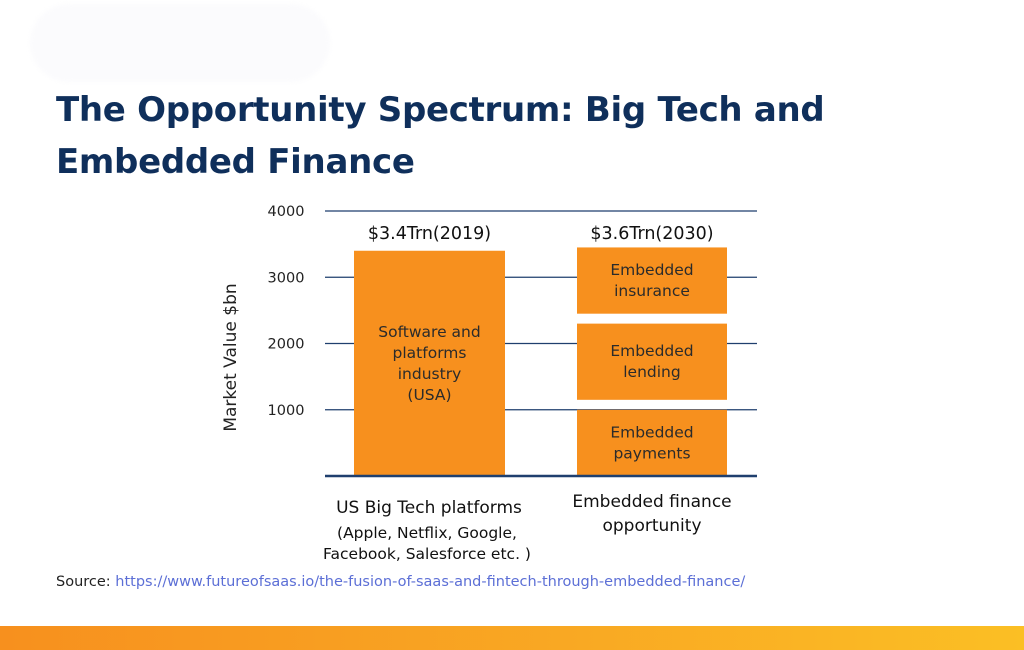  Describe the element at coordinates (180, 43) in the screenshot. I see `faded-logo-area` at that location.